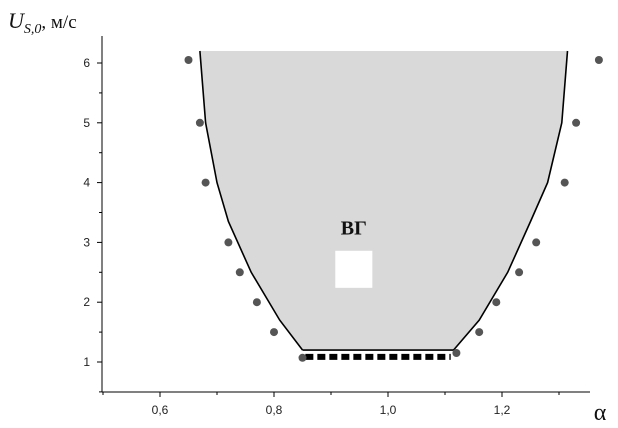  I want to click on x-tick-label: 1,2, so click(502, 410).